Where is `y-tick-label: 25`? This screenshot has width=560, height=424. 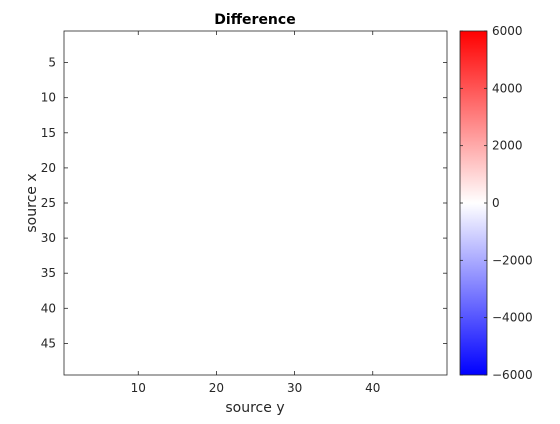
y-tick-label: 25 is located at coordinates (48, 203).